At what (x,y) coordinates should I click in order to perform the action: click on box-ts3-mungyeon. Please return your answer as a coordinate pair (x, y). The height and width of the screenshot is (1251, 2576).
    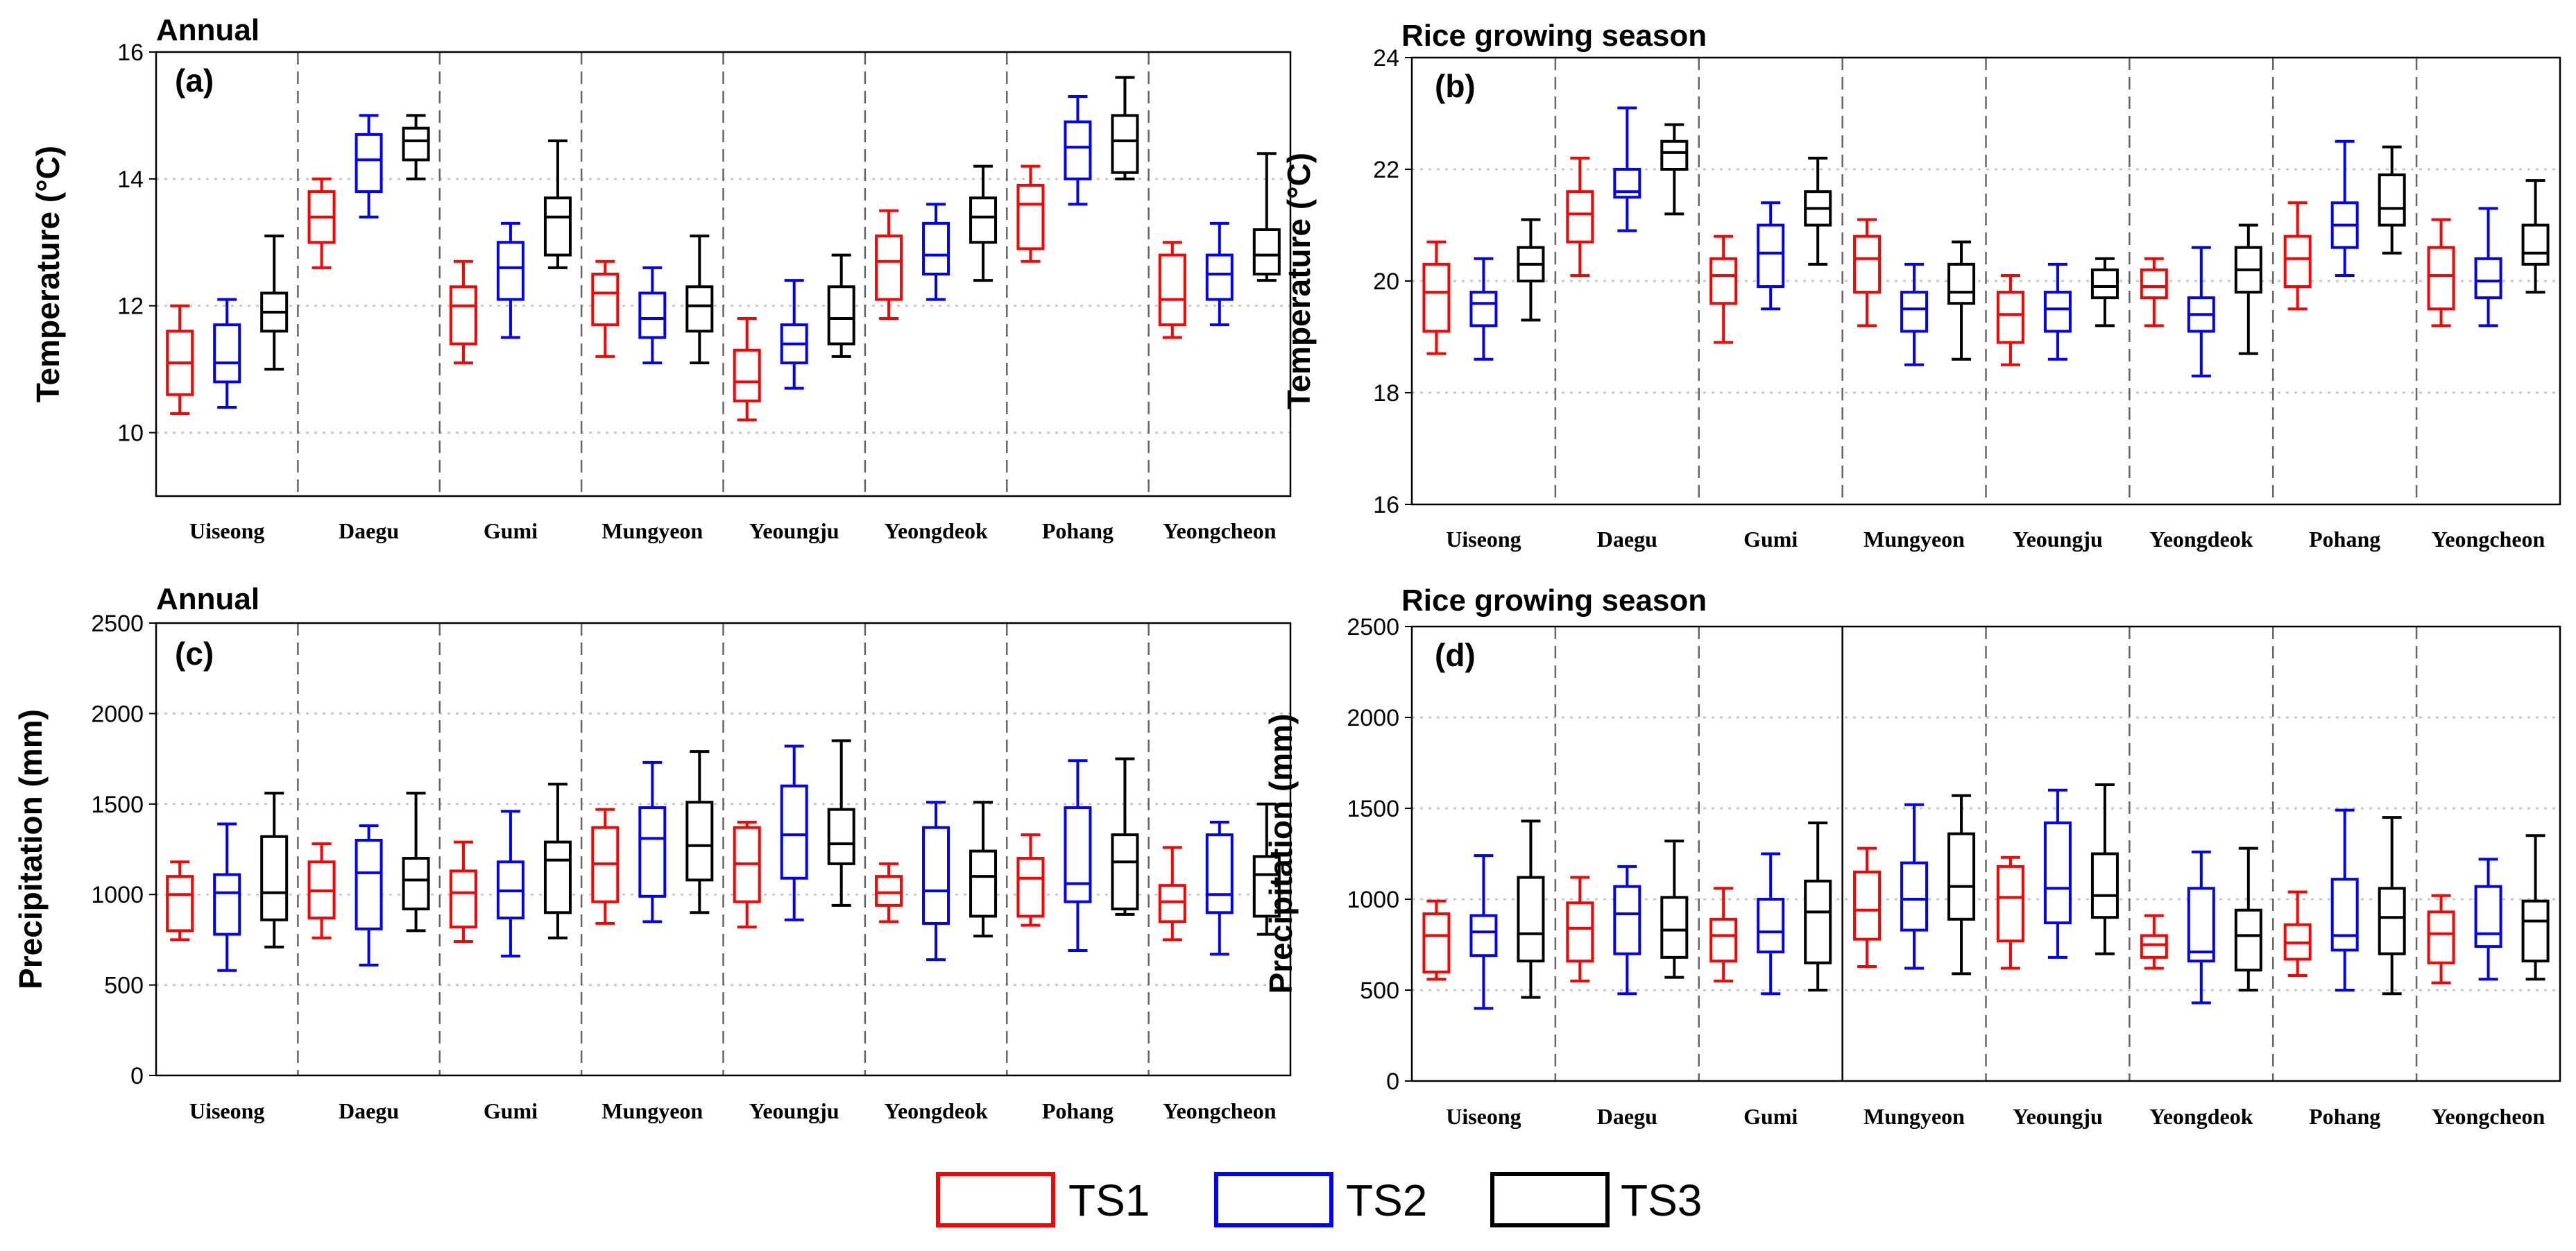
    Looking at the image, I should click on (699, 832).